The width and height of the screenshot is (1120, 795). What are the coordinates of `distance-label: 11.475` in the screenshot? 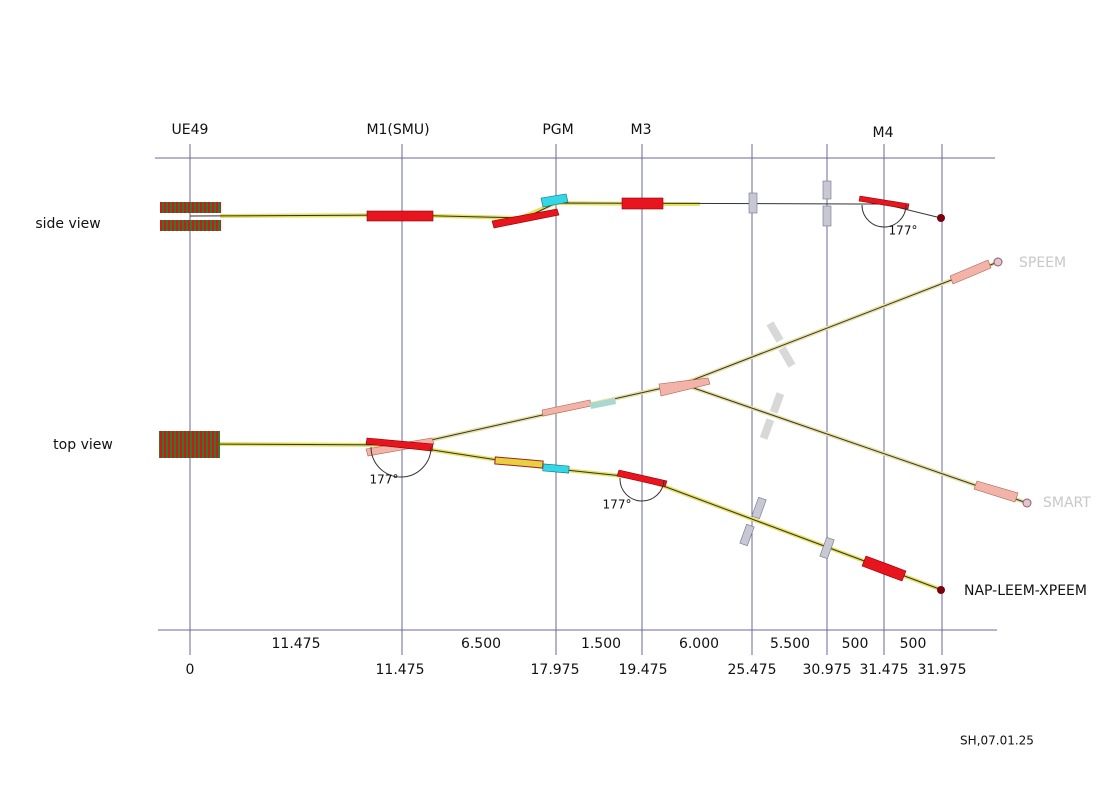 It's located at (296, 644).